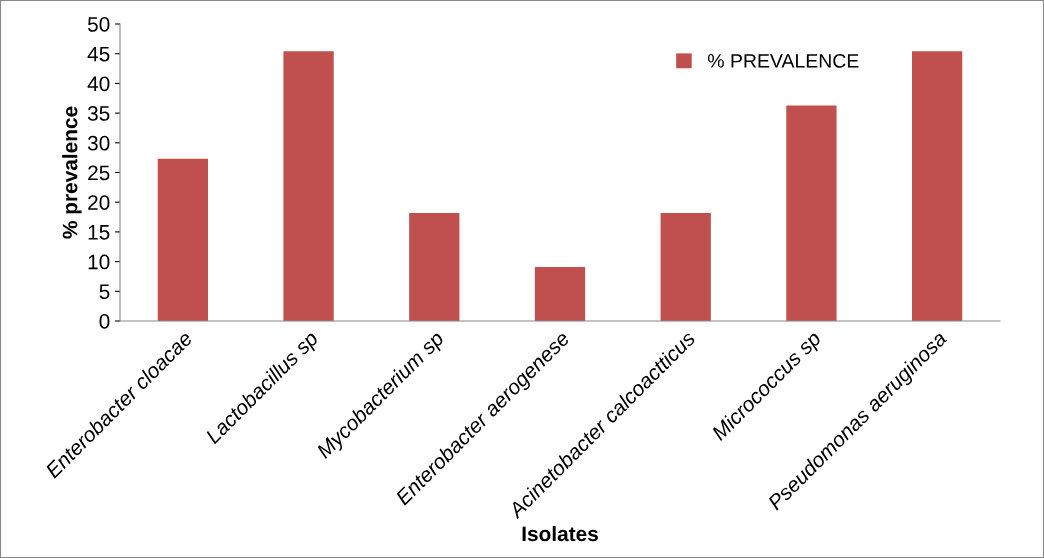  What do you see at coordinates (99, 232) in the screenshot?
I see `y-tick-label: 15` at bounding box center [99, 232].